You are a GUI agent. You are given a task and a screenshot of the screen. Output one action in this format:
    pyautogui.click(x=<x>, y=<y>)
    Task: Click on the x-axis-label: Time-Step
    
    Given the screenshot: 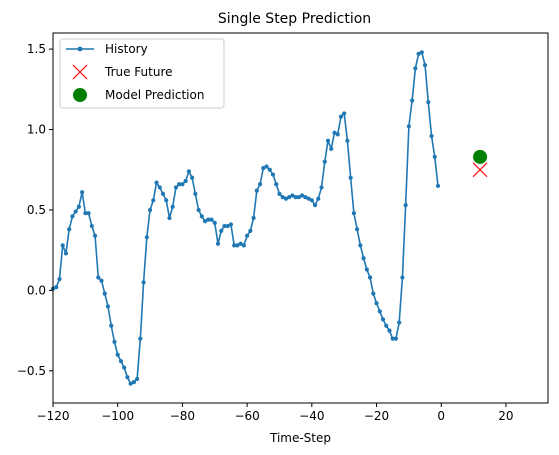 What is the action you would take?
    pyautogui.click(x=300, y=438)
    